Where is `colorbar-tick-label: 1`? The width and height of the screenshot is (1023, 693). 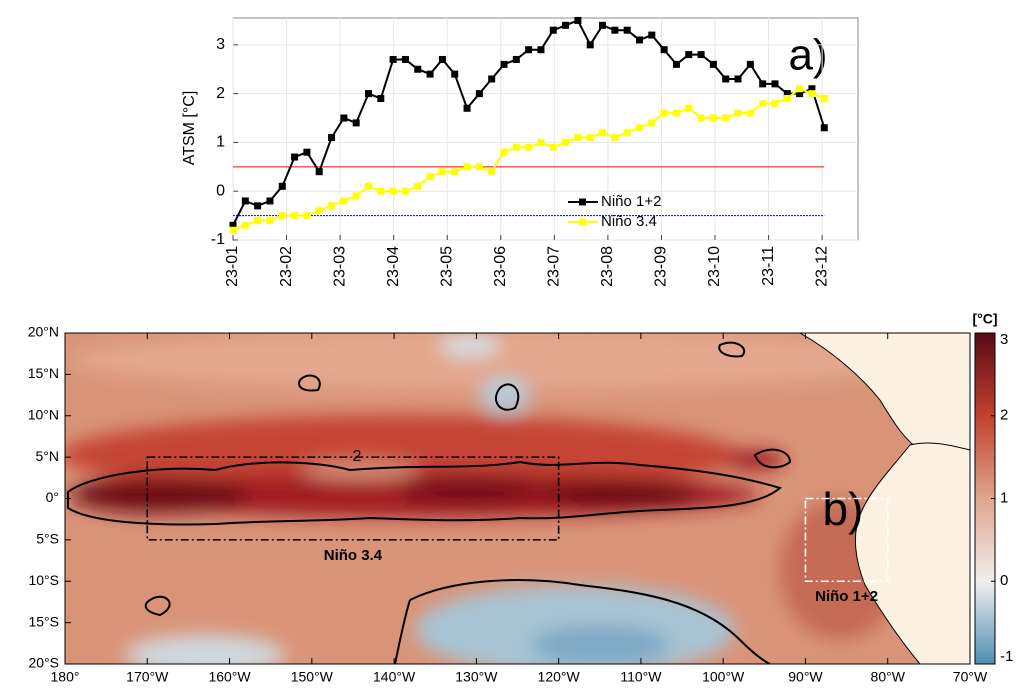
colorbar-tick-label: 1 is located at coordinates (1004, 497).